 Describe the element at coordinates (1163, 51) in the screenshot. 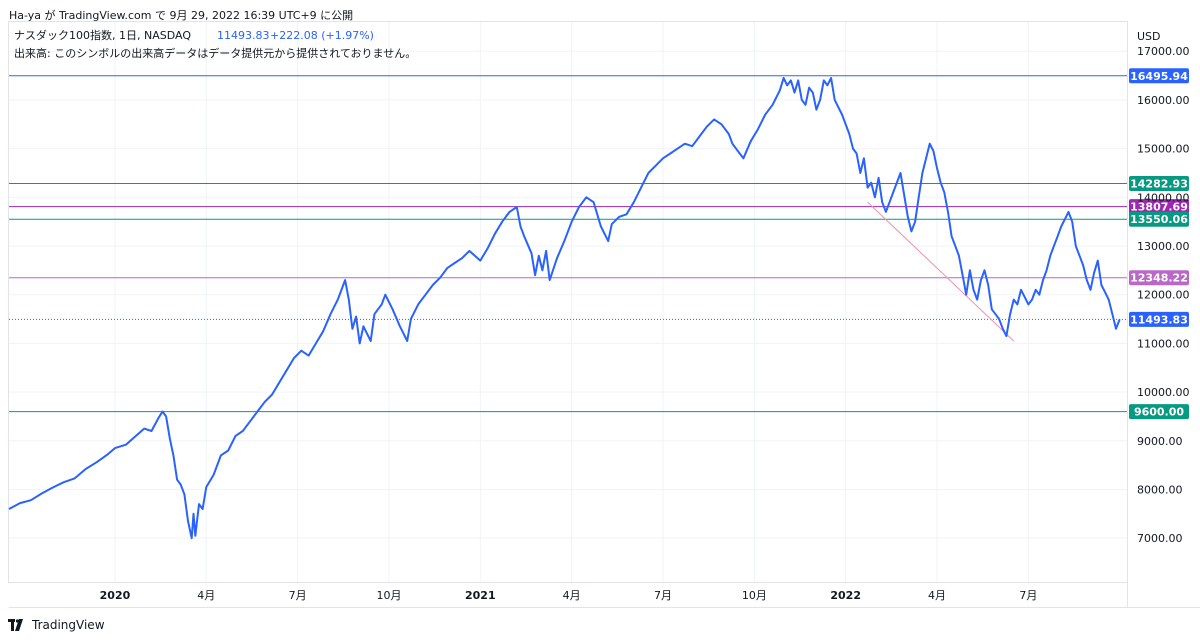

I see `y-tick-label: 17000.00` at that location.